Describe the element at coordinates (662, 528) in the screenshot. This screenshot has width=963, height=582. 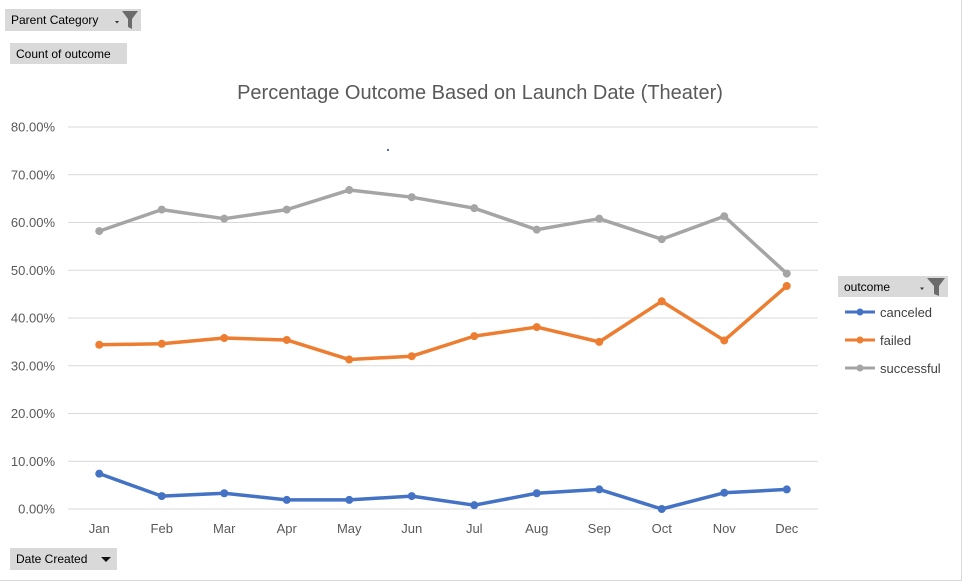
I see `x-tick-label: Oct` at that location.